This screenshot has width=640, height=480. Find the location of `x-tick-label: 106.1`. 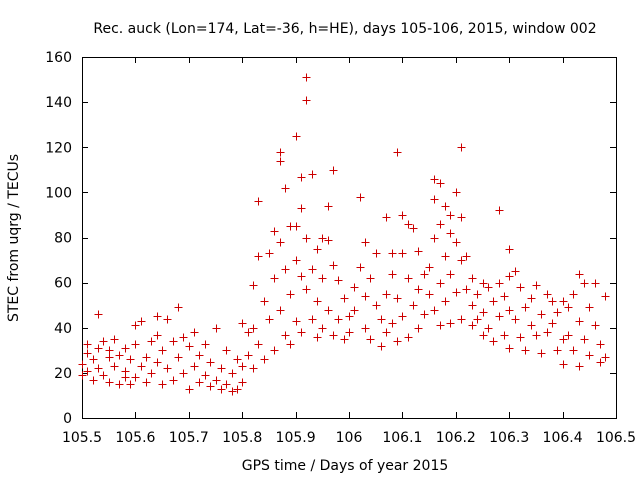

x-tick-label: 106.1 is located at coordinates (402, 438).